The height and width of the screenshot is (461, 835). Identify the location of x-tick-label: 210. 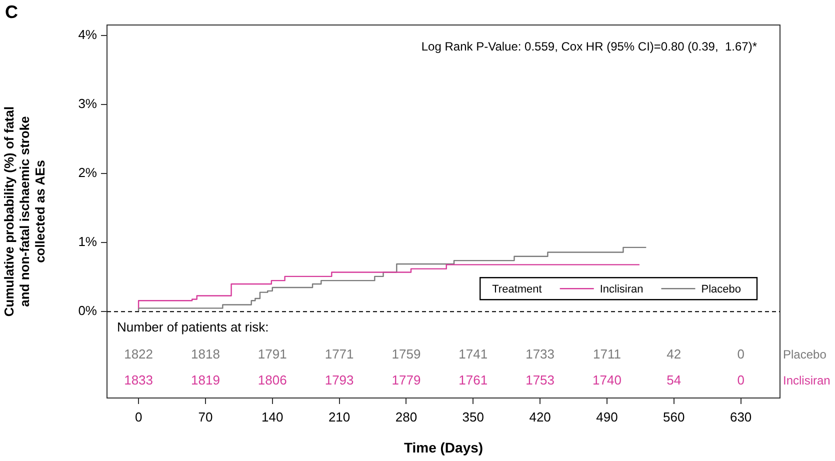
(339, 416).